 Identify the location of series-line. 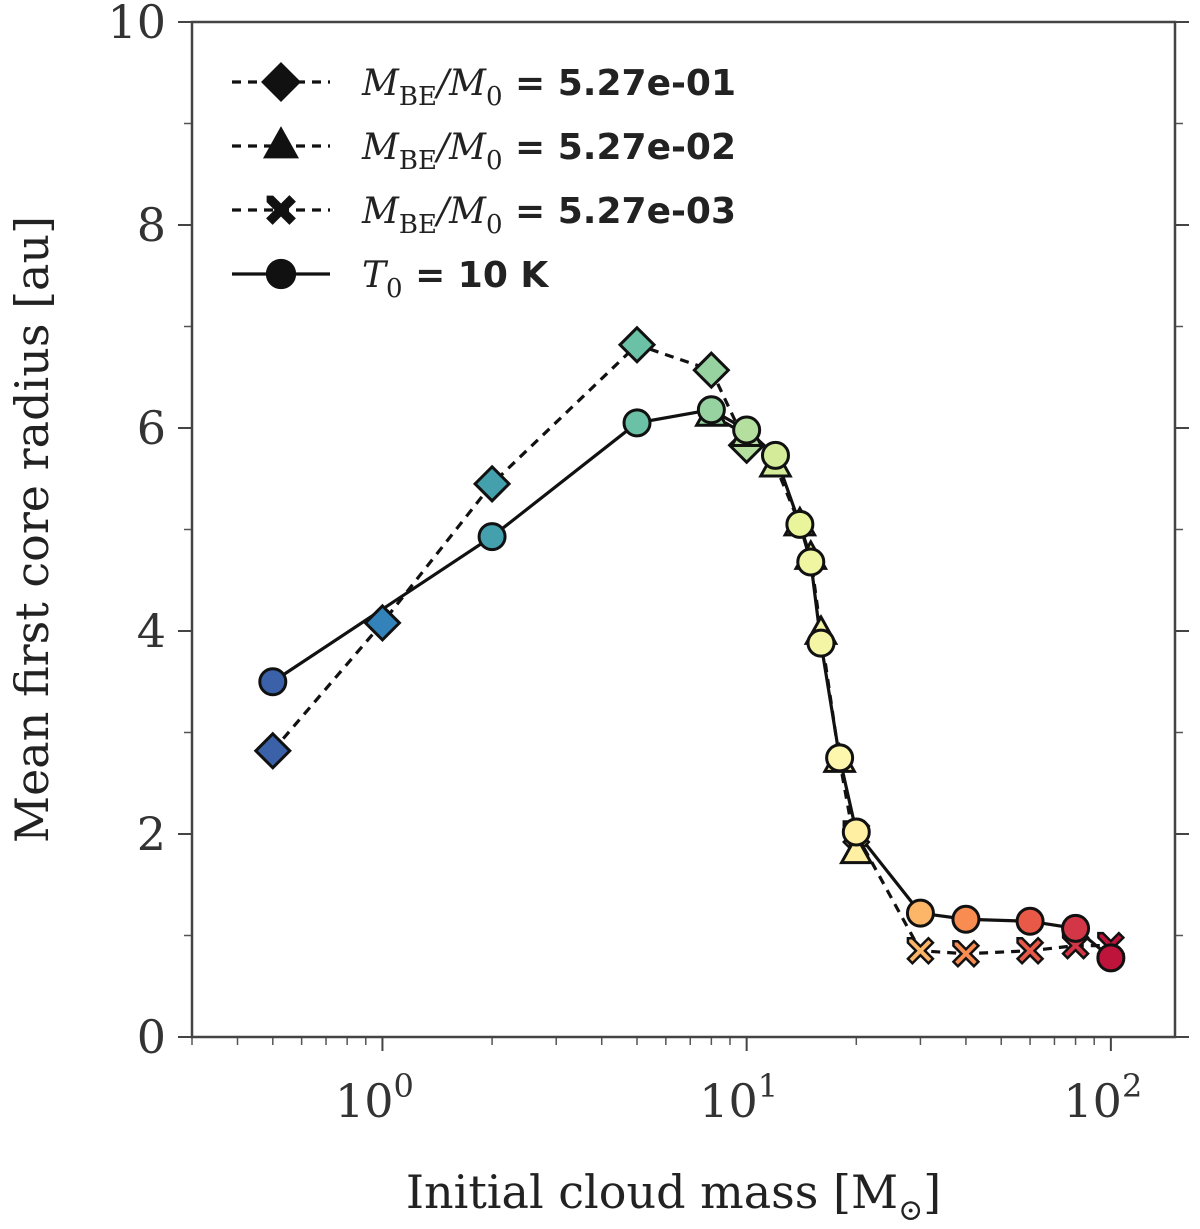
(510, 547).